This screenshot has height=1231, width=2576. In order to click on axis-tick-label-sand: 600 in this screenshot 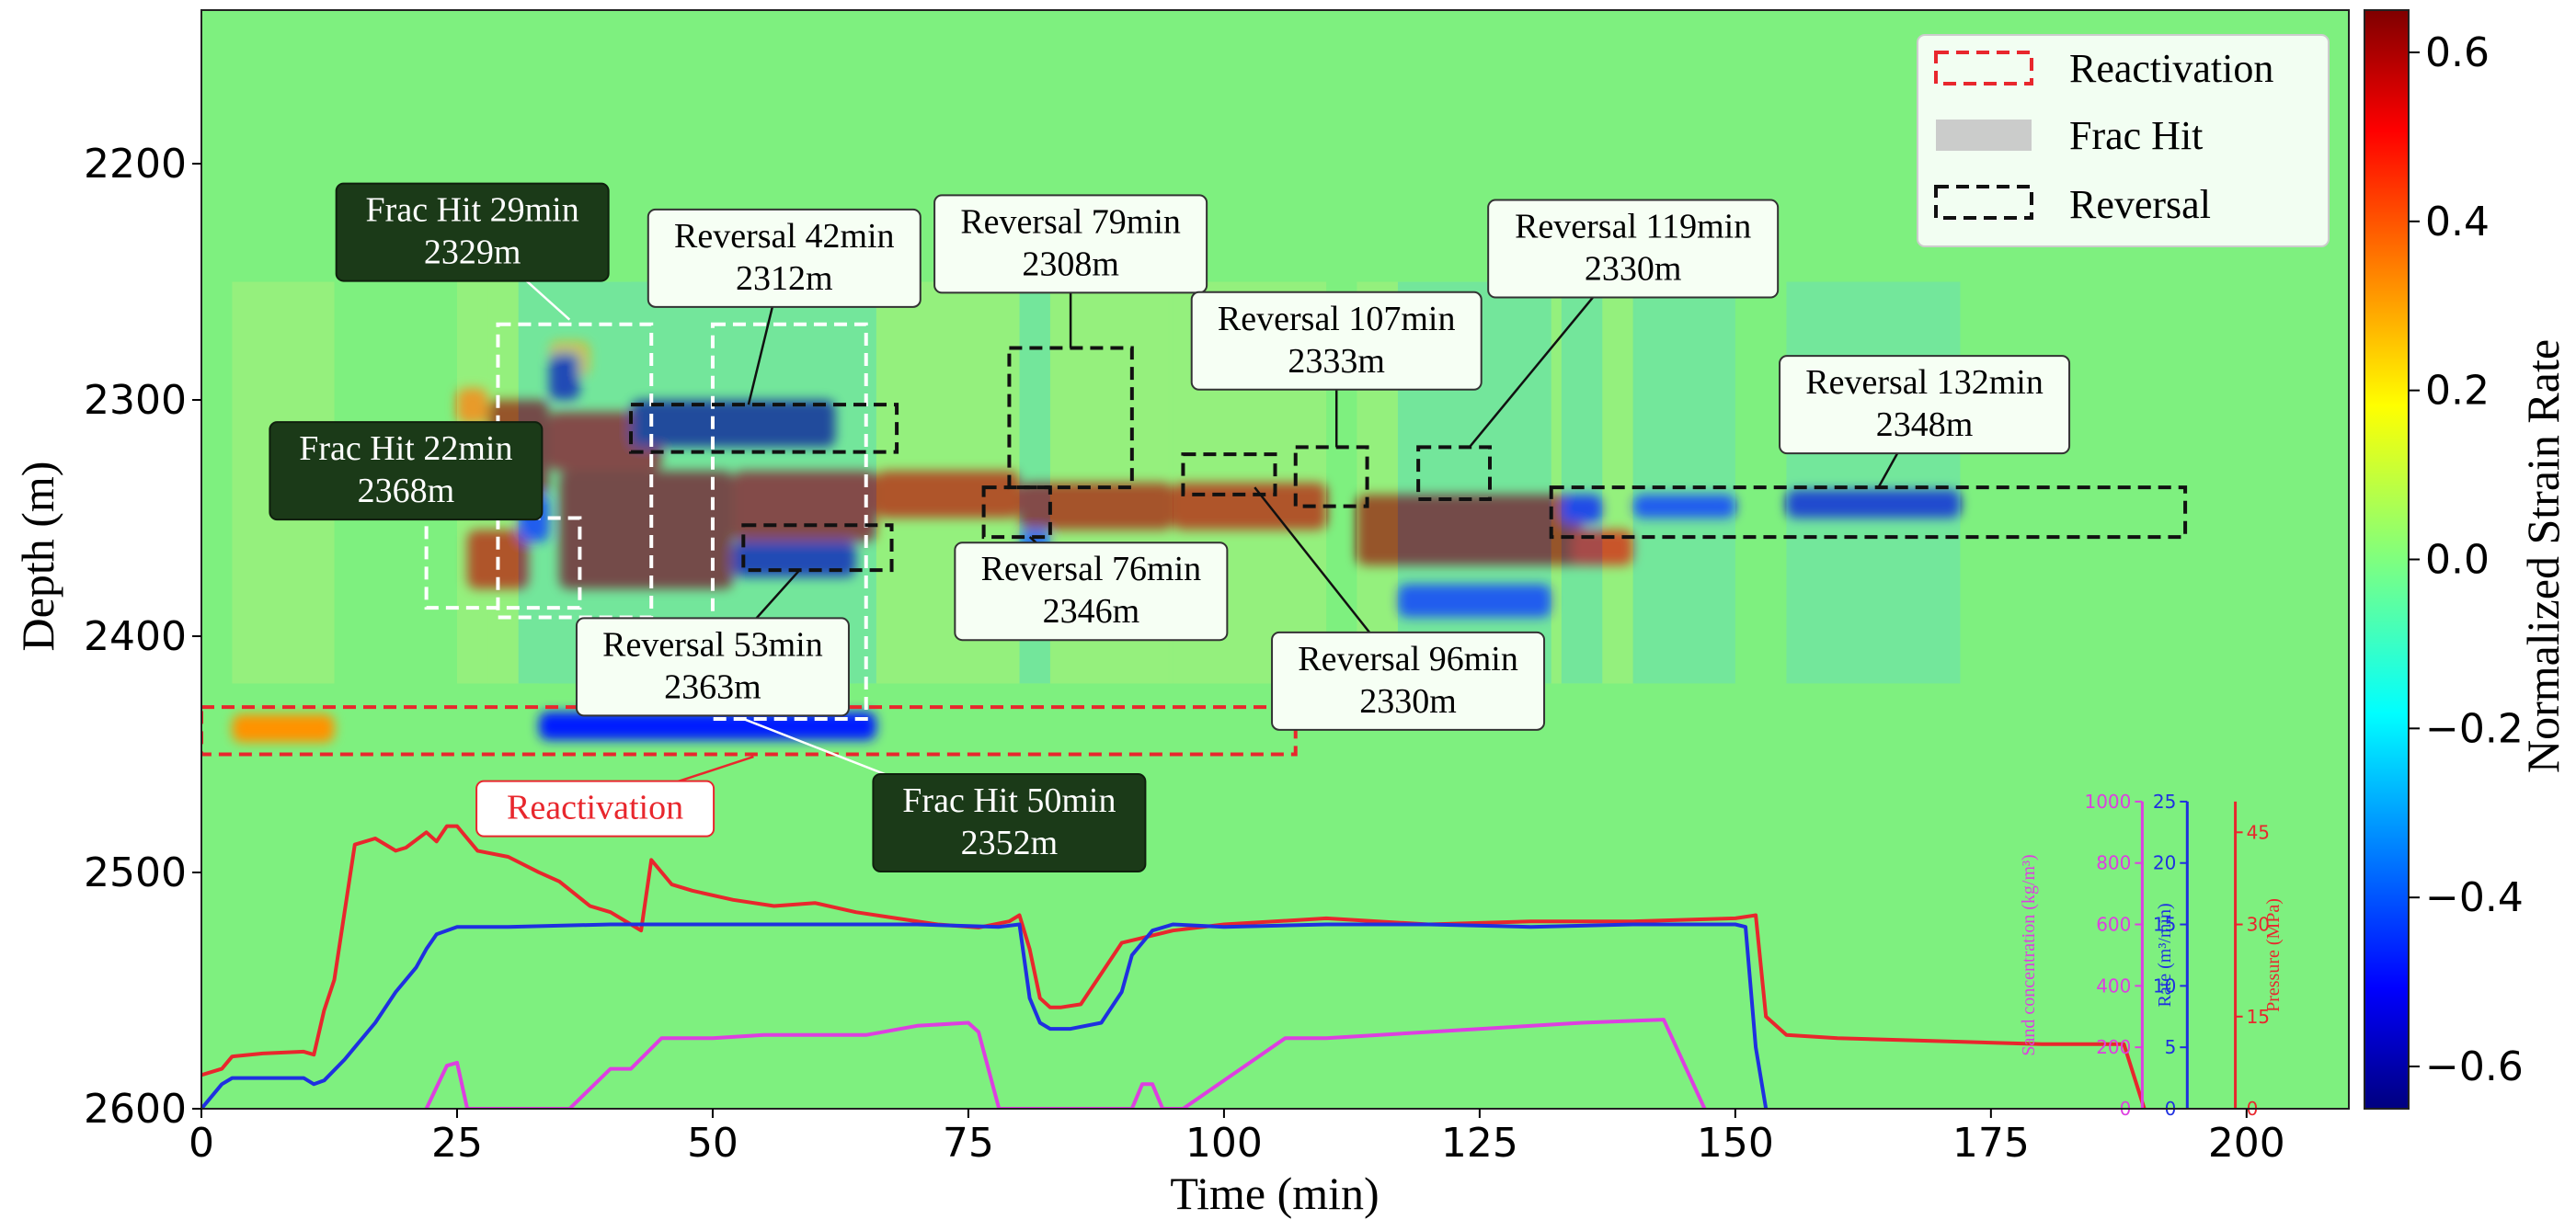, I will do `click(2114, 925)`.